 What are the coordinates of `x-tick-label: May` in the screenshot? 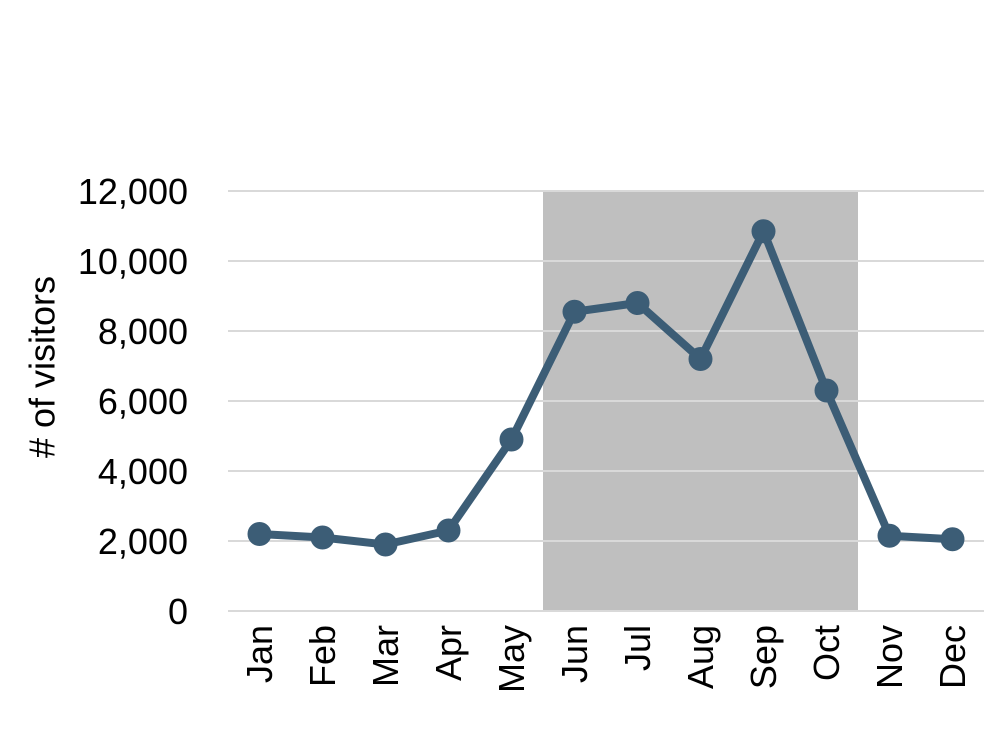 It's located at (511, 659).